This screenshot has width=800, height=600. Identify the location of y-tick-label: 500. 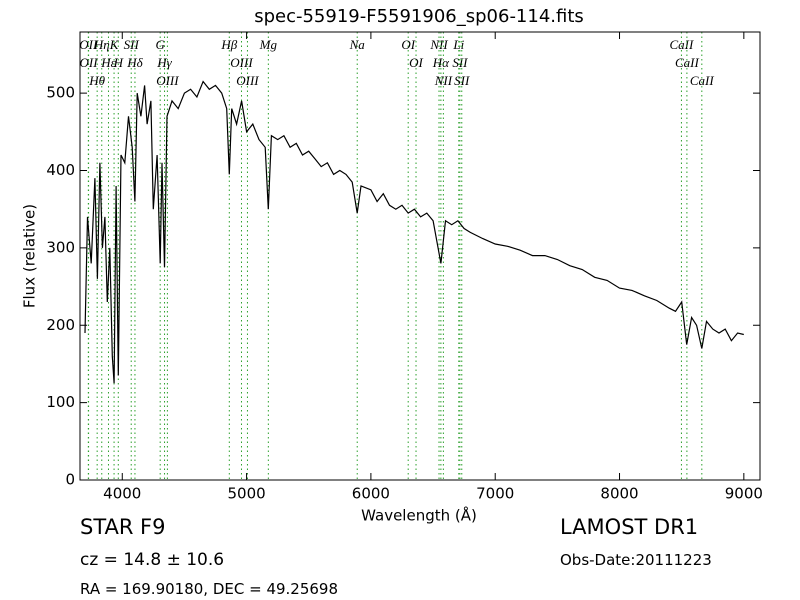
(60, 93).